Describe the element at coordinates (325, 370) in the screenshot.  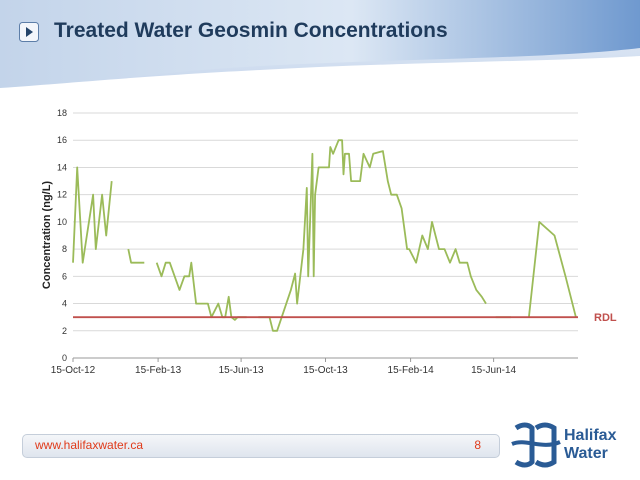
I see `x-tick-label: 15-Oct-13` at that location.